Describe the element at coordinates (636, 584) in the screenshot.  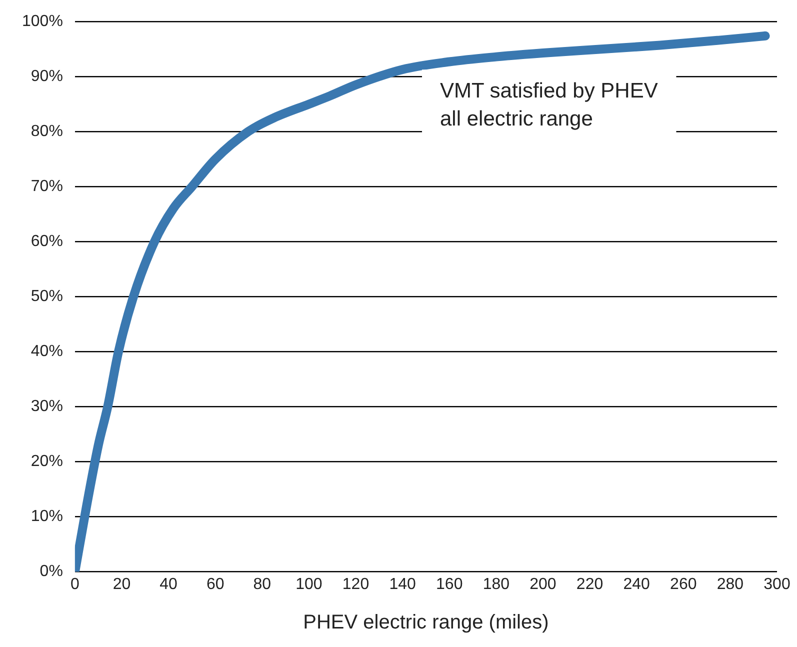
I see `x-tick-label: 240` at that location.